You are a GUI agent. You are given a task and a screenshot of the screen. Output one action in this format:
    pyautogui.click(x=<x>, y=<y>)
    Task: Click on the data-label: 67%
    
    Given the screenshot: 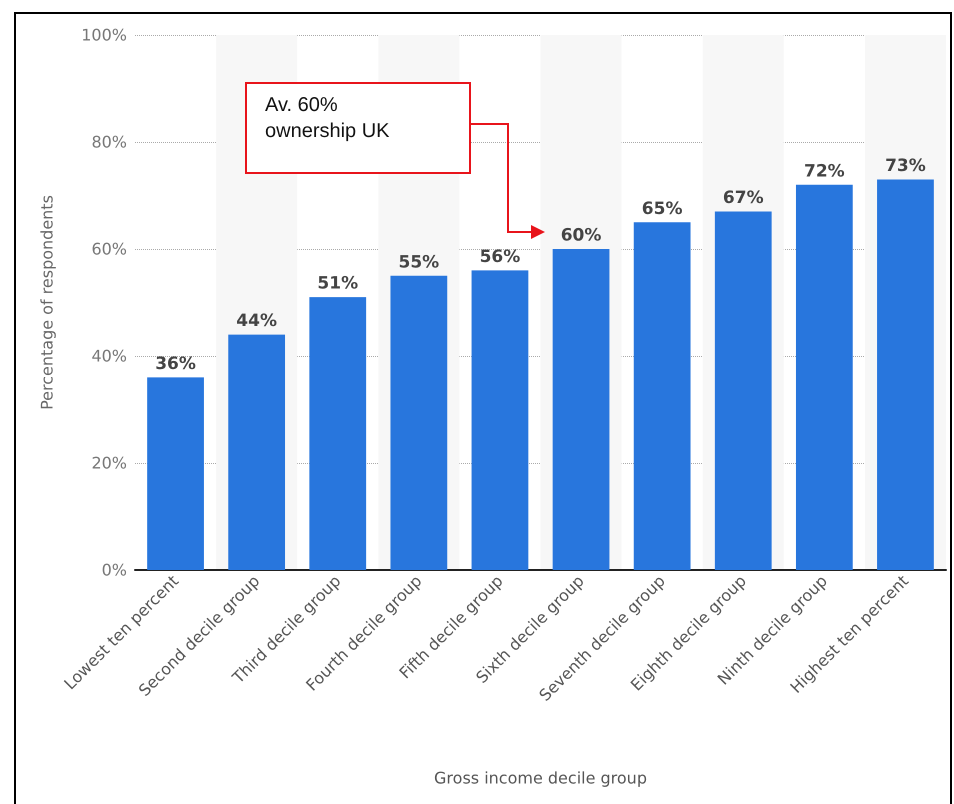 What is the action you would take?
    pyautogui.click(x=743, y=198)
    